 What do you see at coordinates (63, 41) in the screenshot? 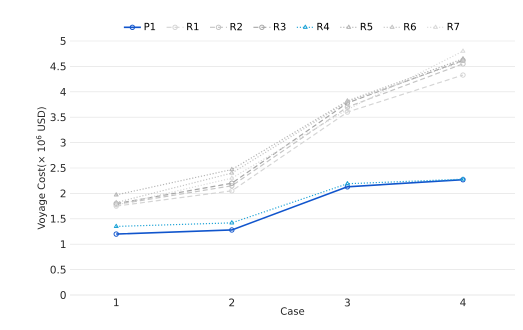
I see `y-tick-label: 5` at bounding box center [63, 41].